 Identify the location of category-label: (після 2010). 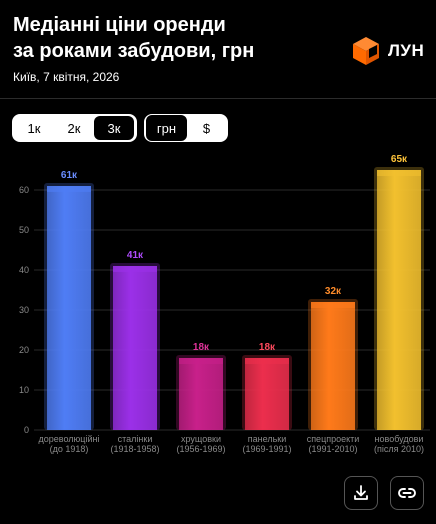
(399, 449).